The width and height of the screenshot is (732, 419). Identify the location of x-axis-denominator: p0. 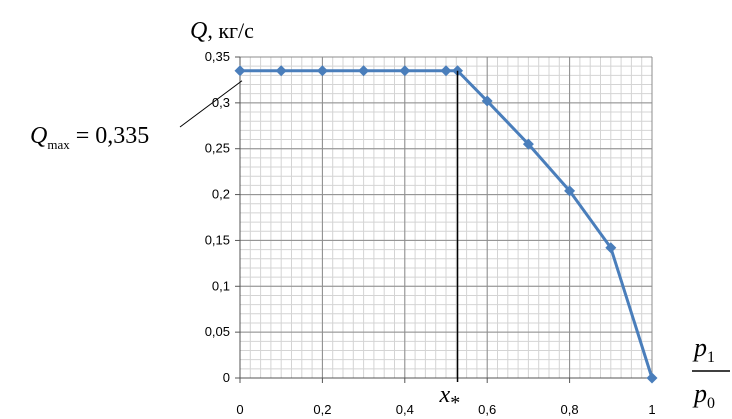
(703, 395).